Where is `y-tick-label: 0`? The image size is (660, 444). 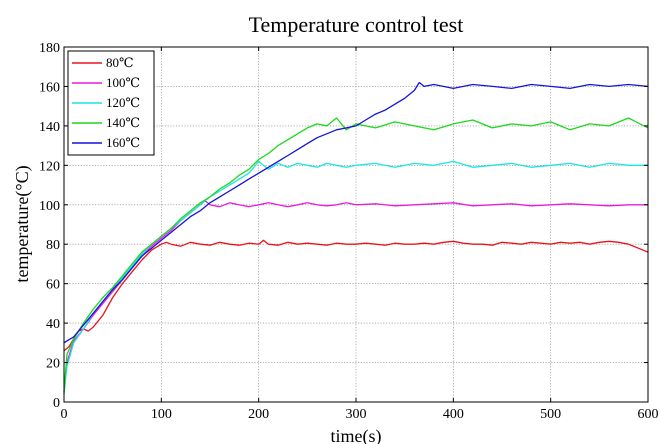
y-tick-label: 0 is located at coordinates (56, 403).